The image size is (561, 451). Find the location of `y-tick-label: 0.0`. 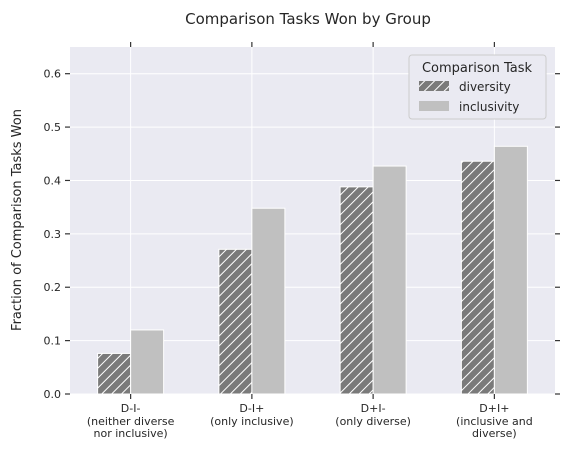

y-tick-label: 0.0 is located at coordinates (53, 394).